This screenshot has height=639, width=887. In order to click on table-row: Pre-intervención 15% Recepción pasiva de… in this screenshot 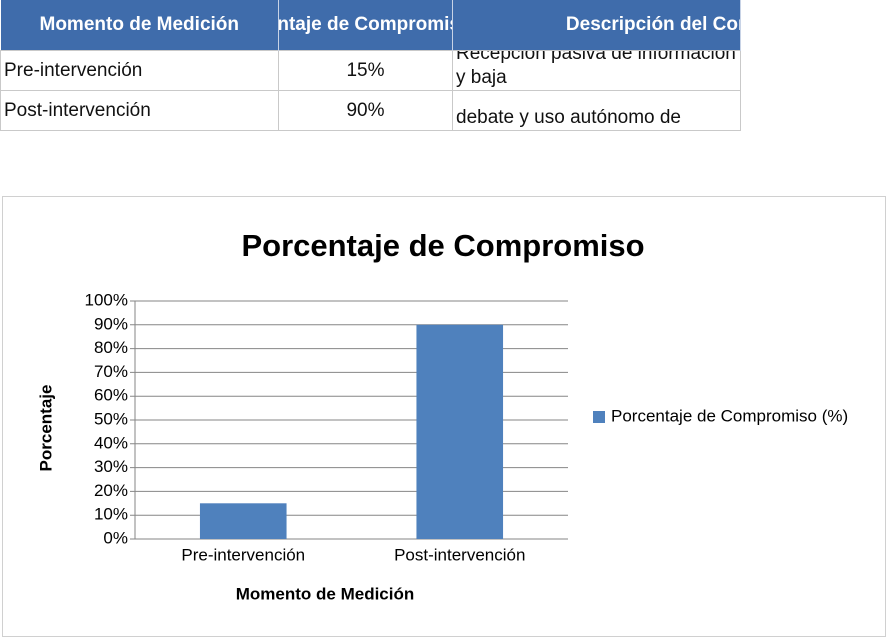, I will do `click(370, 70)`.